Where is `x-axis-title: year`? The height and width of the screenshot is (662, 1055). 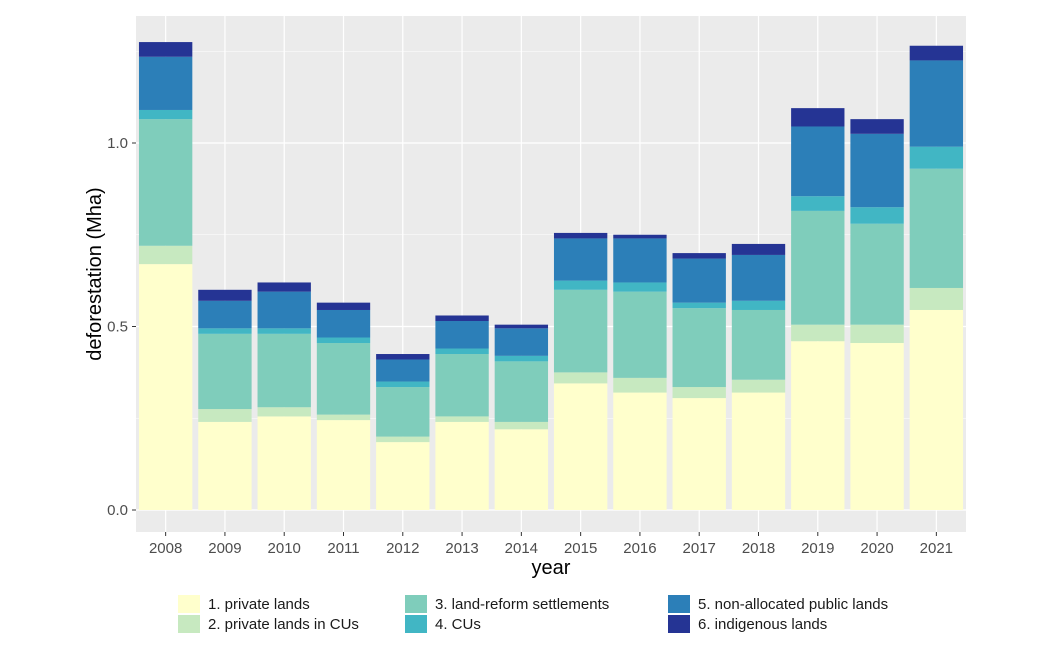
x-axis-title: year is located at coordinates (551, 568).